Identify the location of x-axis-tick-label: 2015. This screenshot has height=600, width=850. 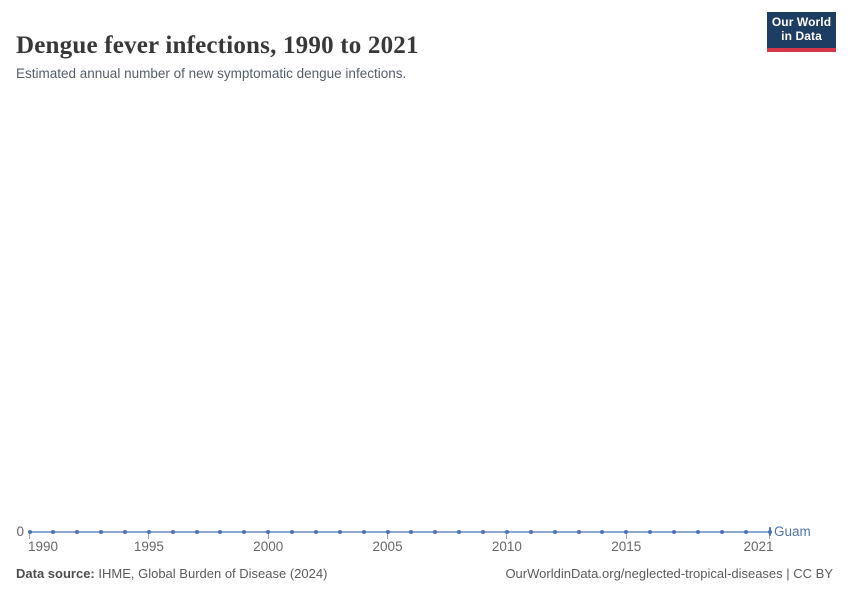
(626, 546).